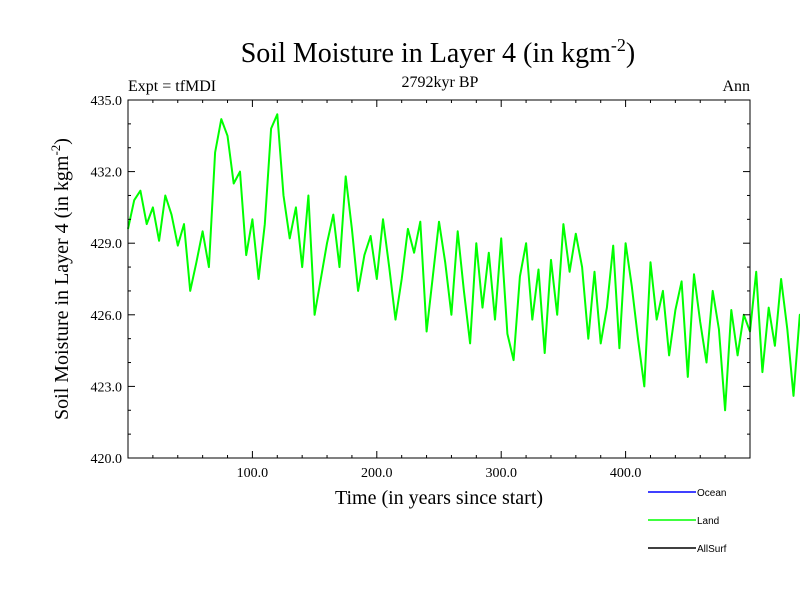 The height and width of the screenshot is (600, 800). What do you see at coordinates (172, 86) in the screenshot?
I see `experiment-label: Expt = tfMDI` at bounding box center [172, 86].